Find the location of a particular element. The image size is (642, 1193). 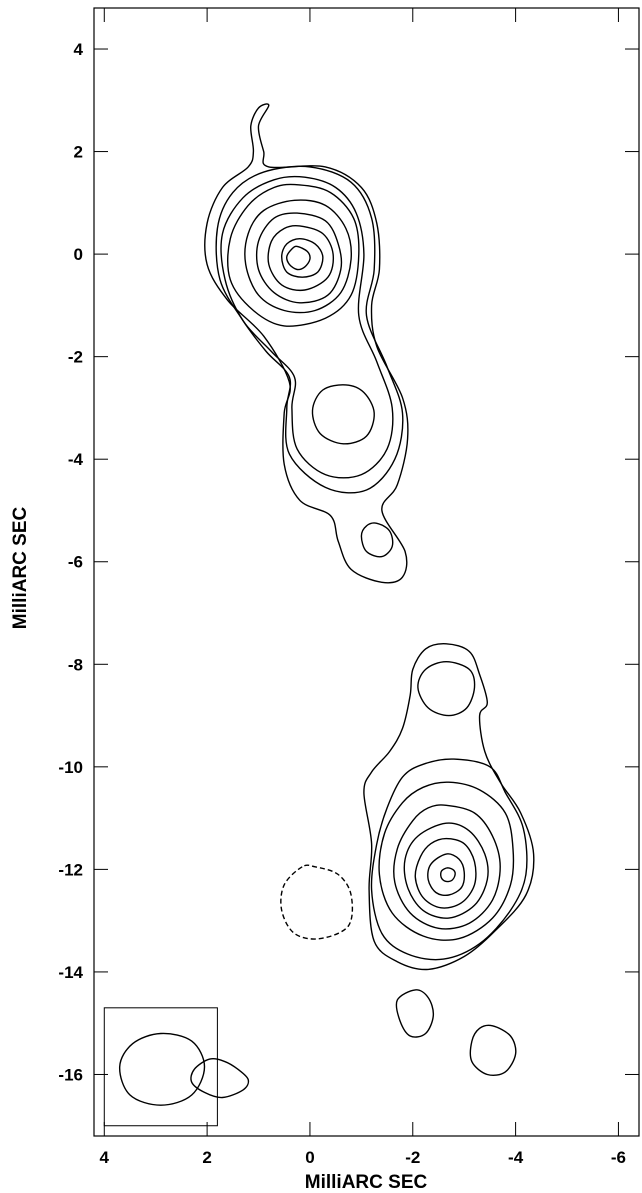

contour-knot-a is located at coordinates (343, 414).